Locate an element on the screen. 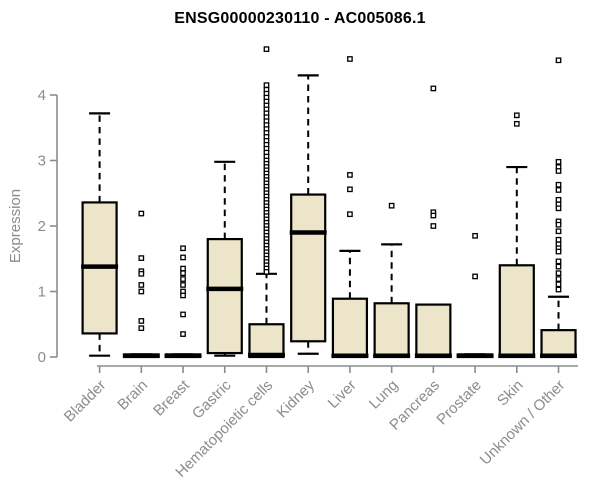  box-pancreas is located at coordinates (433, 222).